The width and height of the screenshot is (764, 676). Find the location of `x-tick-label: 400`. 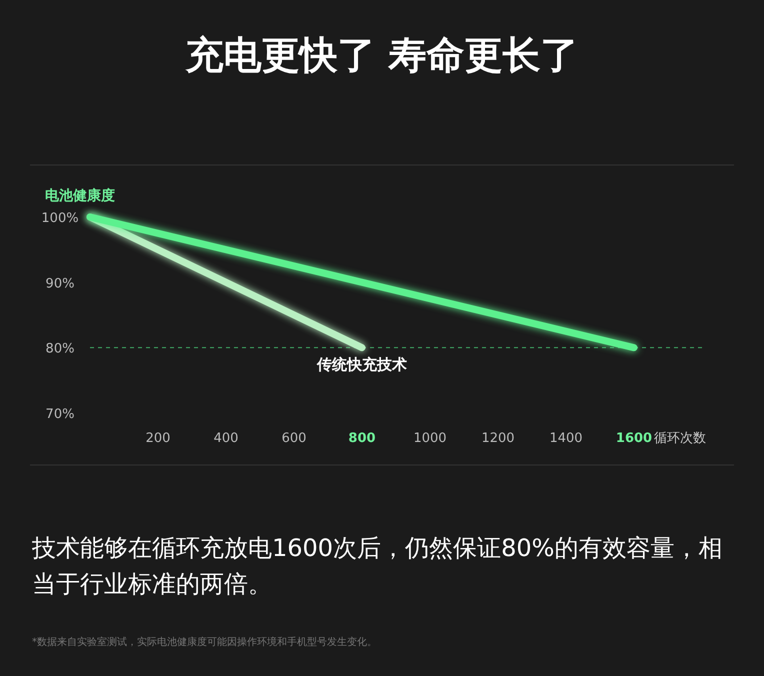

x-tick-label: 400 is located at coordinates (226, 438).